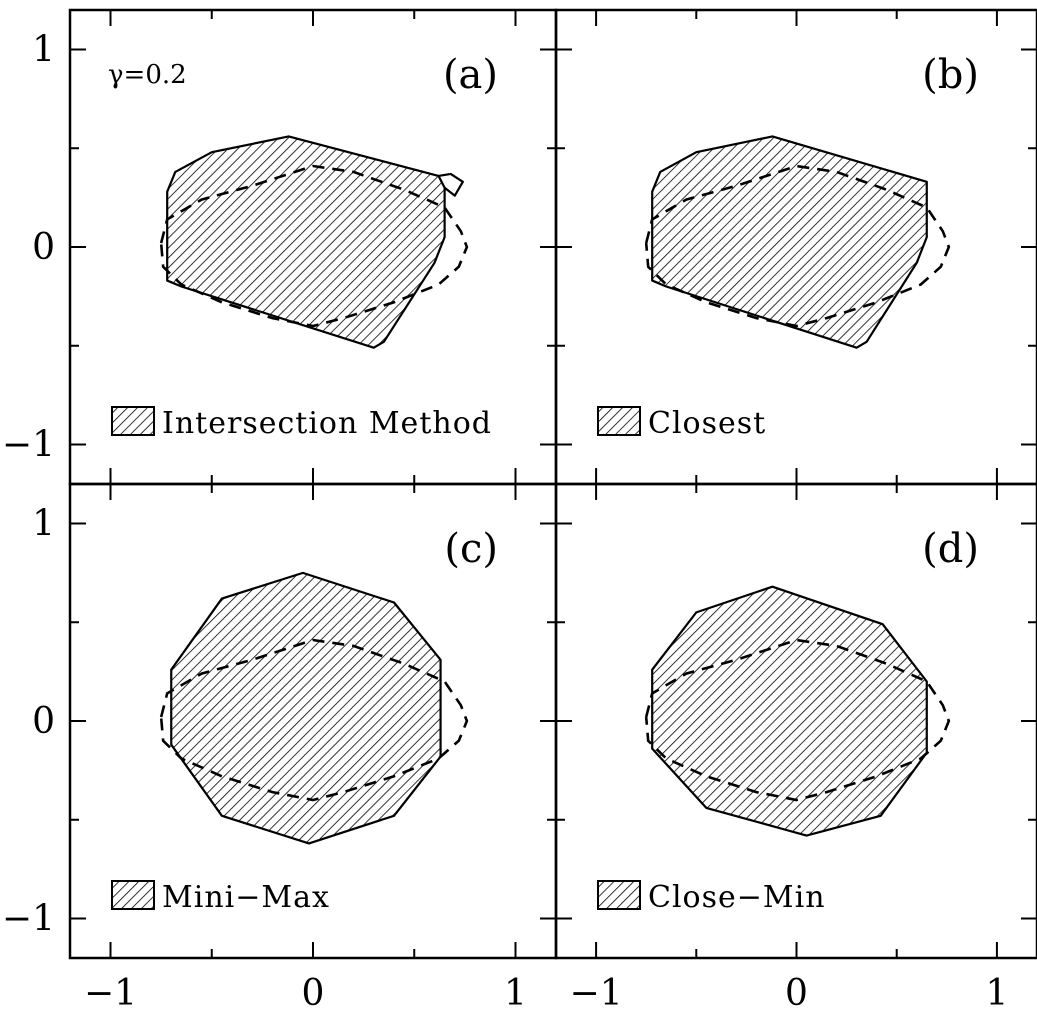  I want to click on gamma-annotation: γ=0.2, so click(147, 75).